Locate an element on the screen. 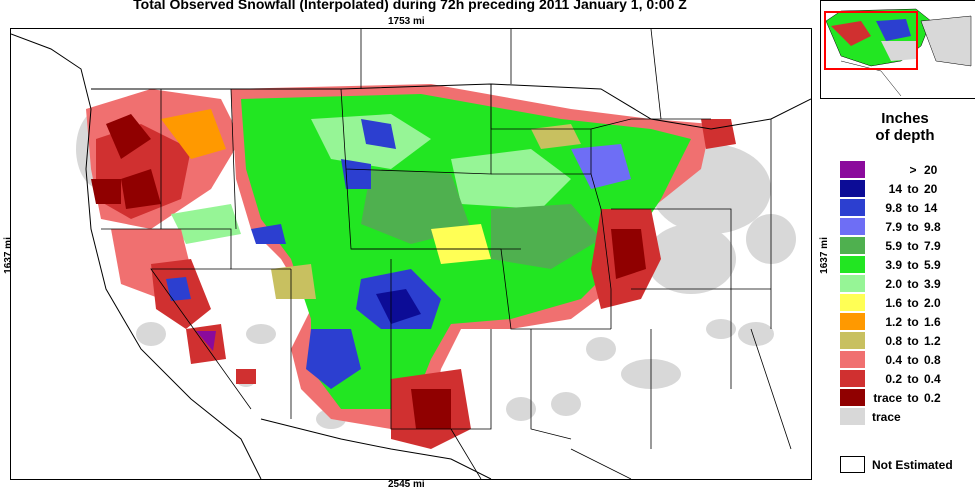 This screenshot has width=975, height=490. legend-item: 5.9 to 7.9 is located at coordinates (905, 246).